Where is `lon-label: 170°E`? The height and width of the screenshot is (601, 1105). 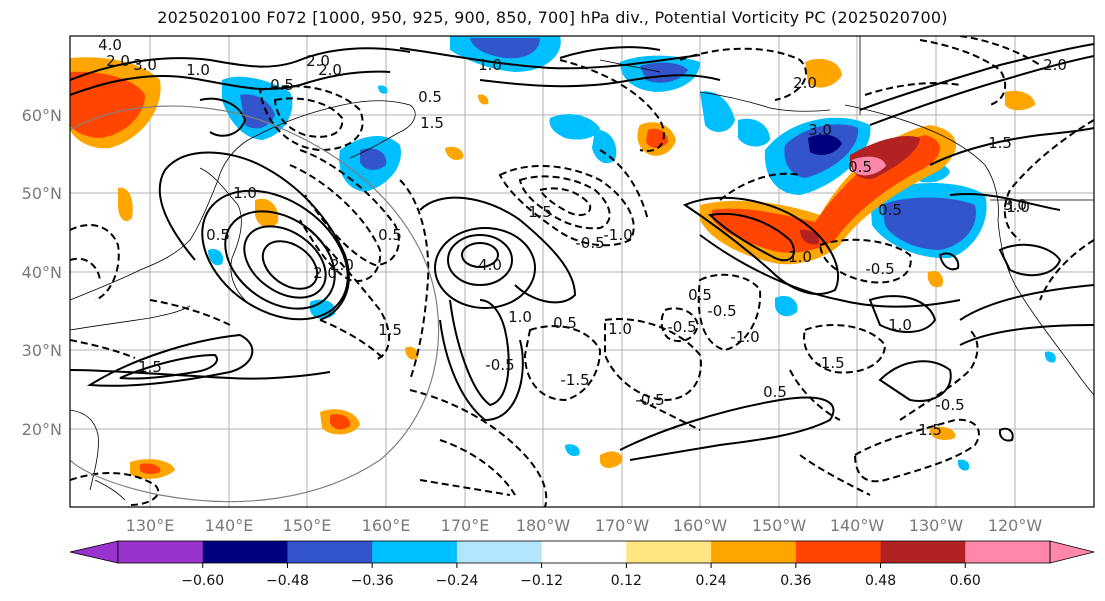 lon-label: 170°E is located at coordinates (465, 525).